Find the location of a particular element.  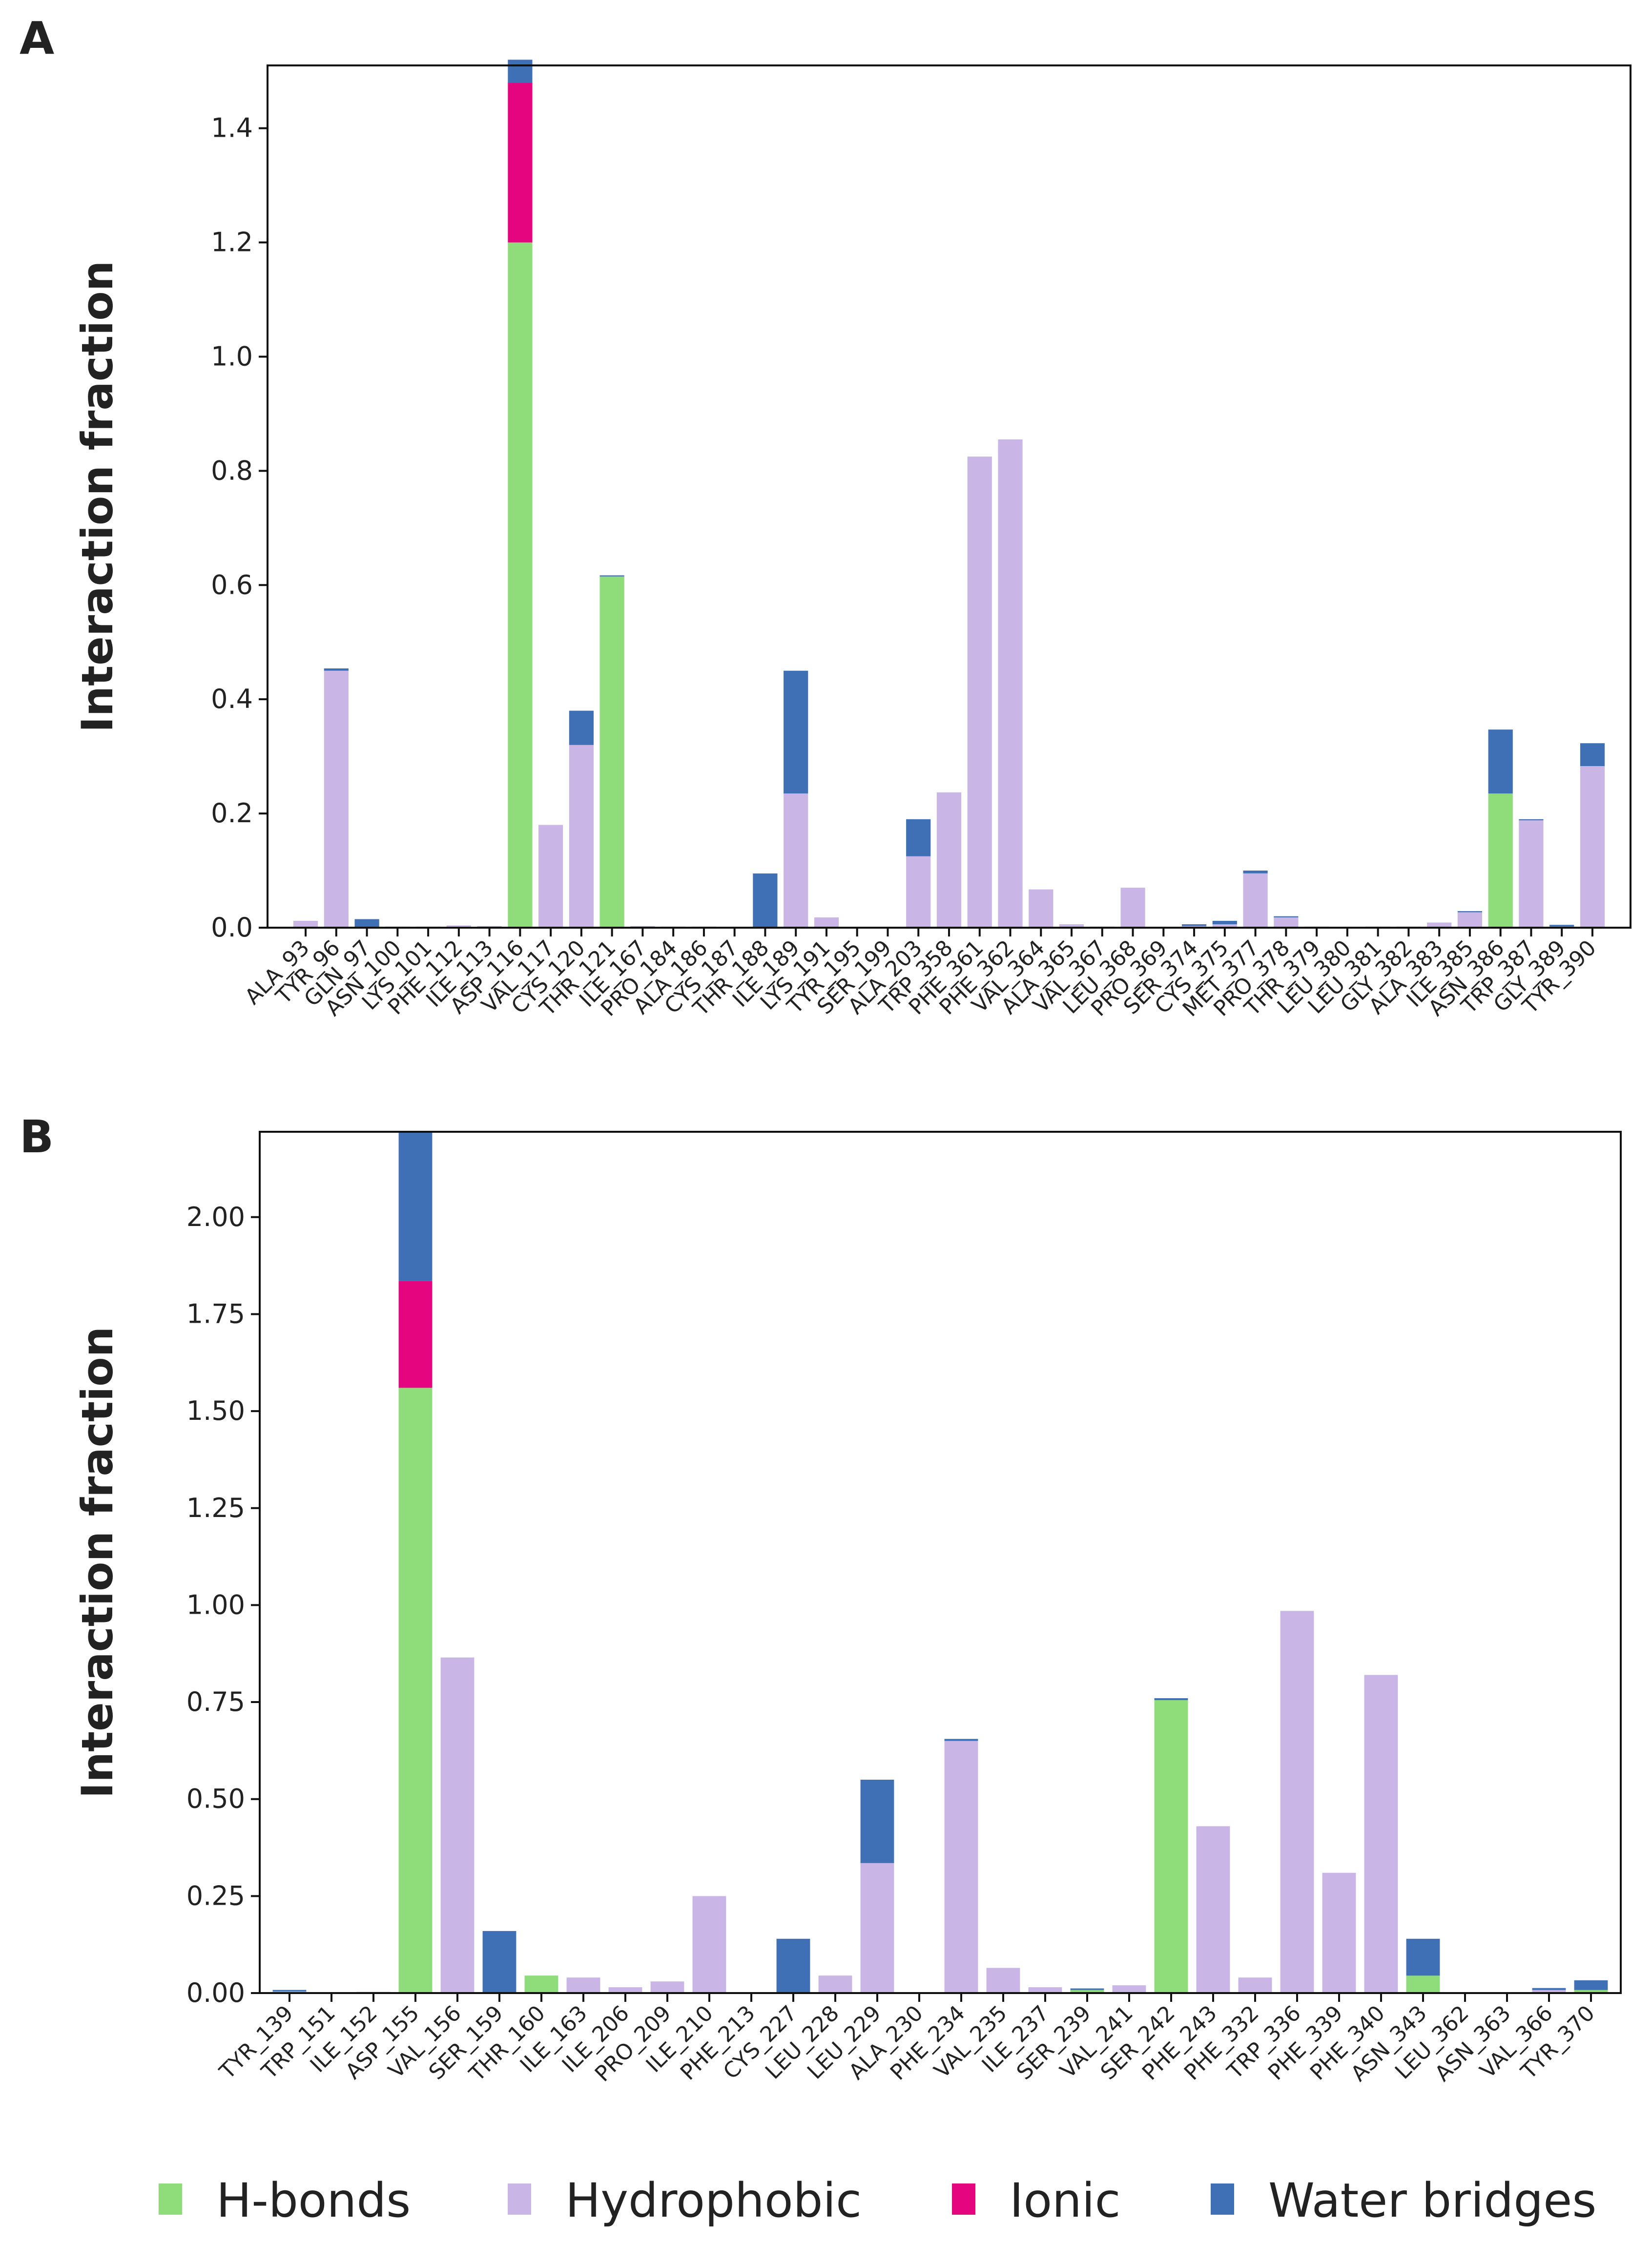

y-tick-label: 0.75 is located at coordinates (215, 1702).